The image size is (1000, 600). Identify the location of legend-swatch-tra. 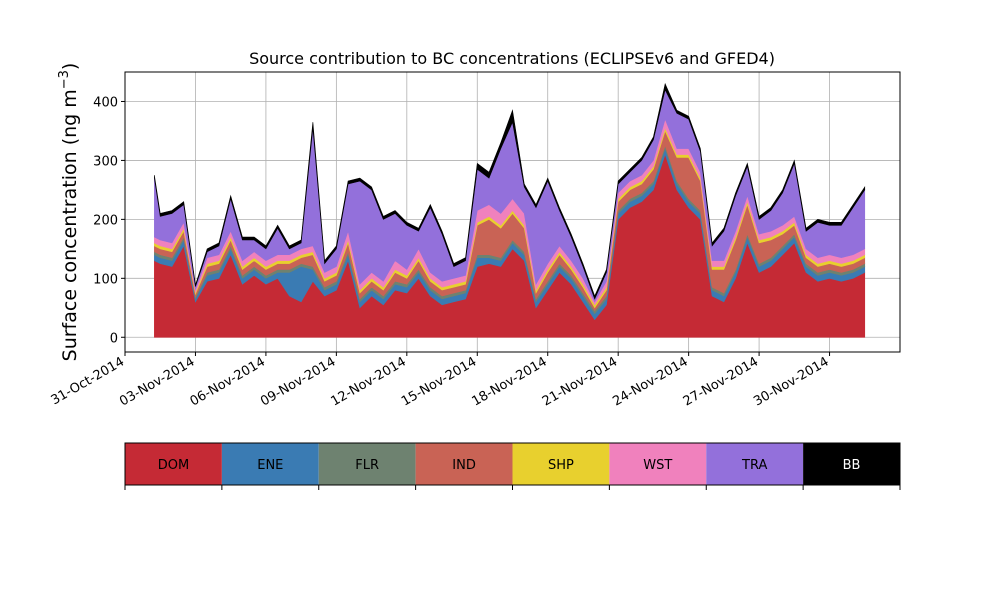
(755, 464).